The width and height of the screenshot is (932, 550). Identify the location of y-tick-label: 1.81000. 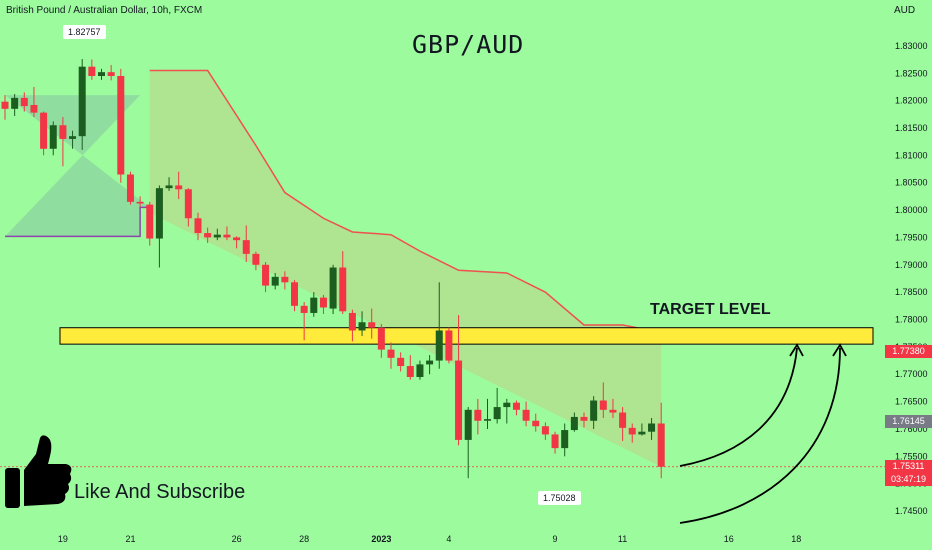
(911, 155).